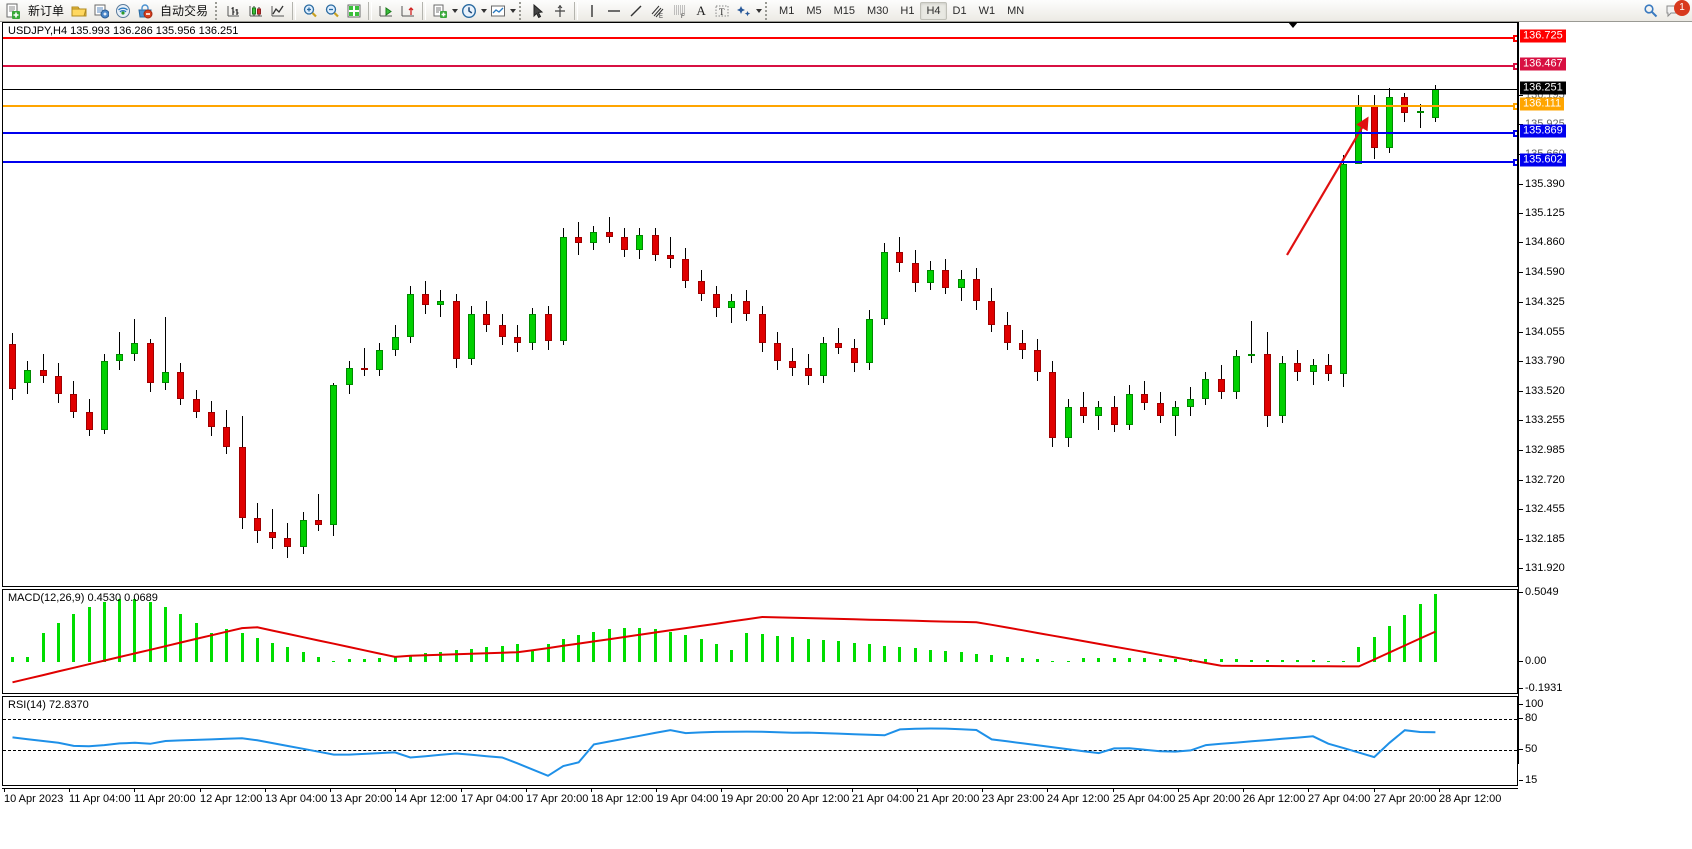 This screenshot has width=1692, height=849. Describe the element at coordinates (557, 796) in the screenshot. I see `time-tick-label: 17 Apr 20:00` at that location.